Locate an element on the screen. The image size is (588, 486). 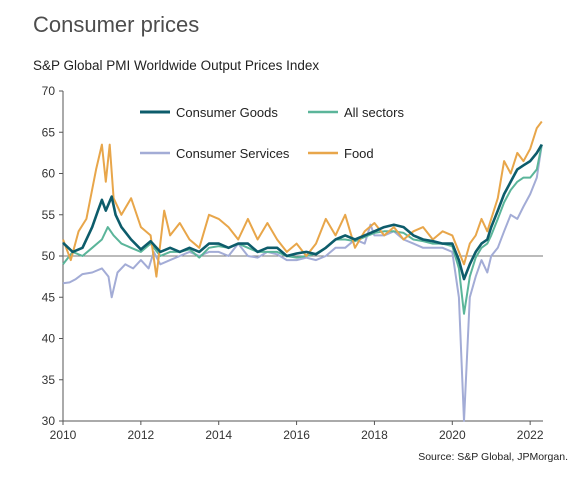
y-tick-label-50: 50 is located at coordinates (49, 256).